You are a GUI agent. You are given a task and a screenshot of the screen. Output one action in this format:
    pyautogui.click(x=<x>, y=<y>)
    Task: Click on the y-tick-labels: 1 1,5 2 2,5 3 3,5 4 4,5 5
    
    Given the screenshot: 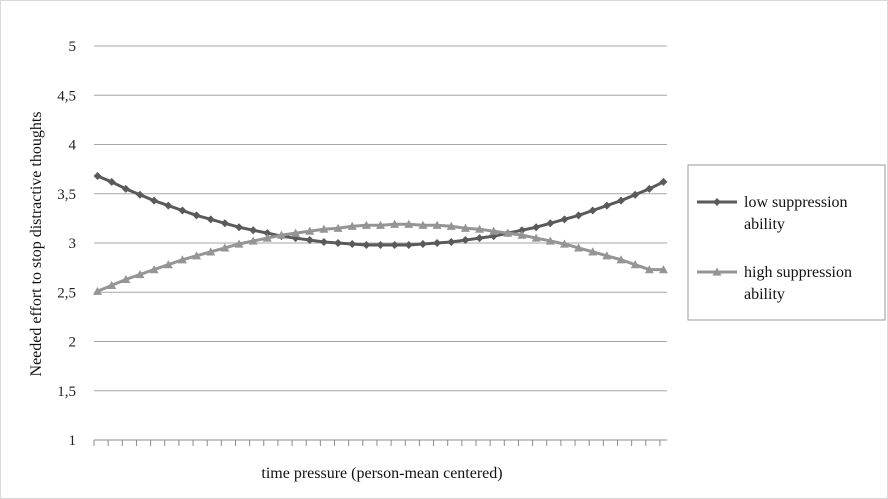 What is the action you would take?
    pyautogui.click(x=66, y=244)
    